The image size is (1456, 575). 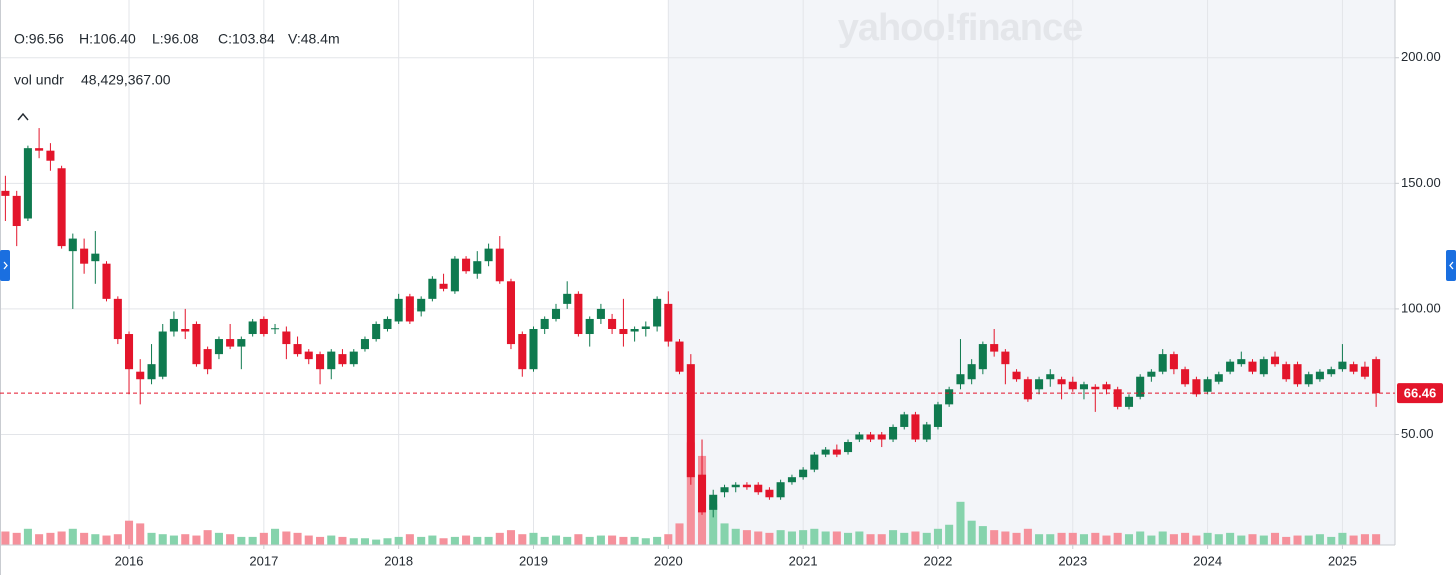 I want to click on left-panel-tab, so click(x=5, y=265).